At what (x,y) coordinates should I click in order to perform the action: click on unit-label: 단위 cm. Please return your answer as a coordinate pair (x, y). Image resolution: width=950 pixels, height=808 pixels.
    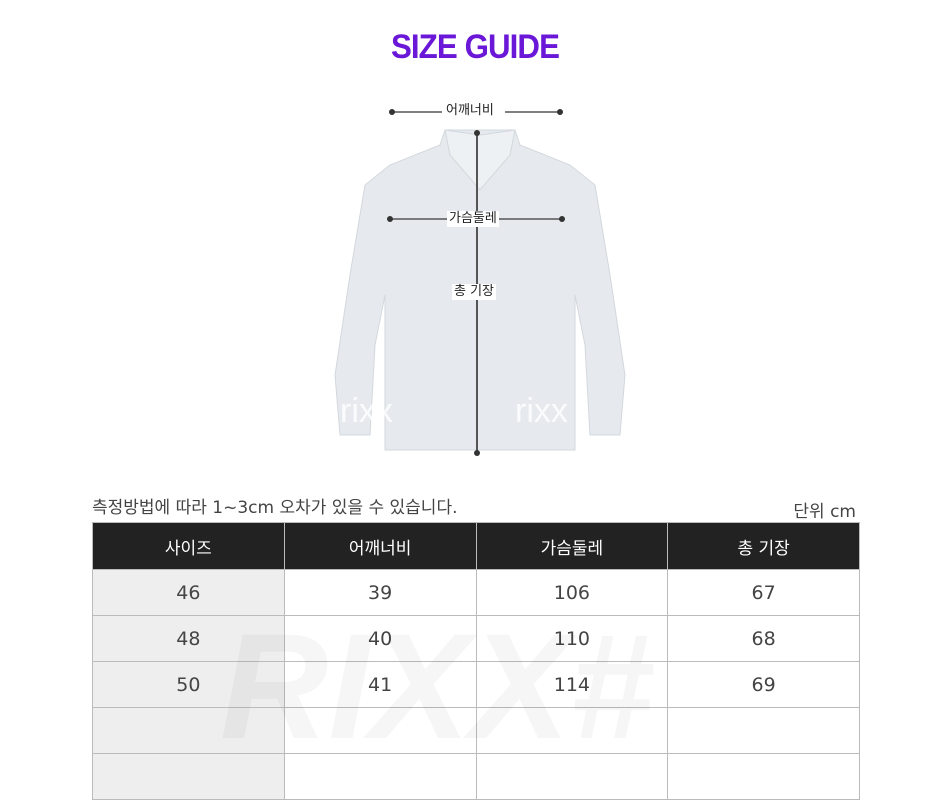
    Looking at the image, I should click on (824, 512).